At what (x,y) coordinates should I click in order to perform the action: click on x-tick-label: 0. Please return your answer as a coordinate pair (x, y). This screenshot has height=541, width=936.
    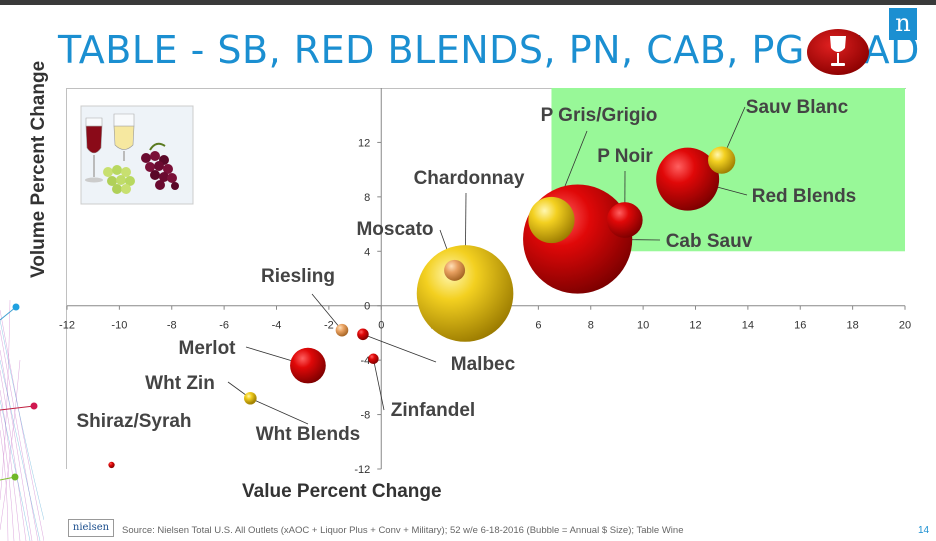
    Looking at the image, I should click on (381, 326).